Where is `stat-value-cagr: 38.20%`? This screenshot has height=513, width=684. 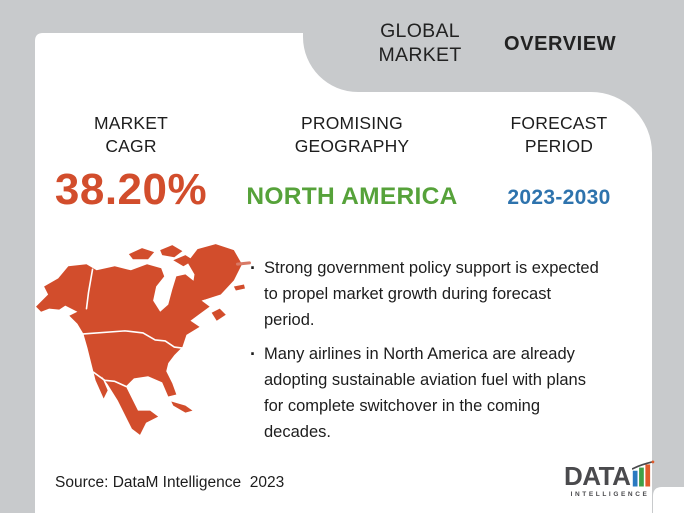 stat-value-cagr: 38.20% is located at coordinates (131, 189).